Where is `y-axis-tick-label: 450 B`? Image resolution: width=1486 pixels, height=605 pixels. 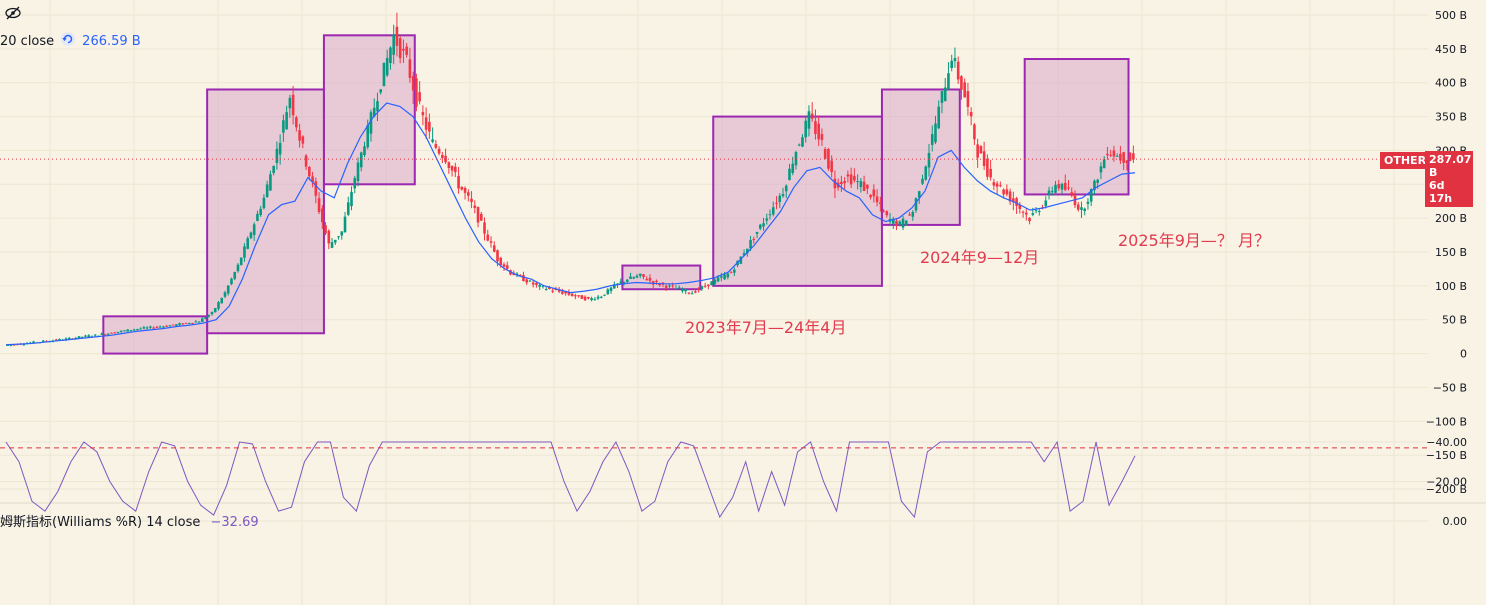 y-axis-tick-label: 450 B is located at coordinates (1451, 49).